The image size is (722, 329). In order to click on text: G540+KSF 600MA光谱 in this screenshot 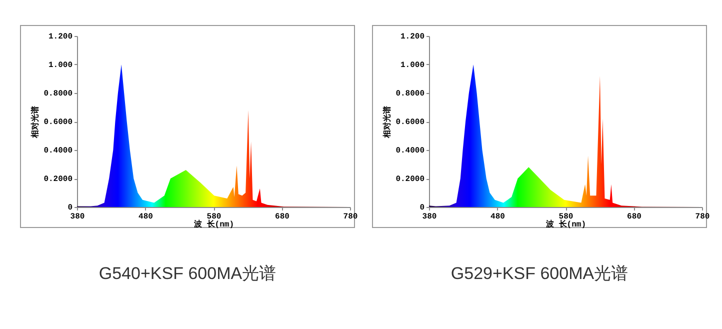, I will do `click(188, 274)`.